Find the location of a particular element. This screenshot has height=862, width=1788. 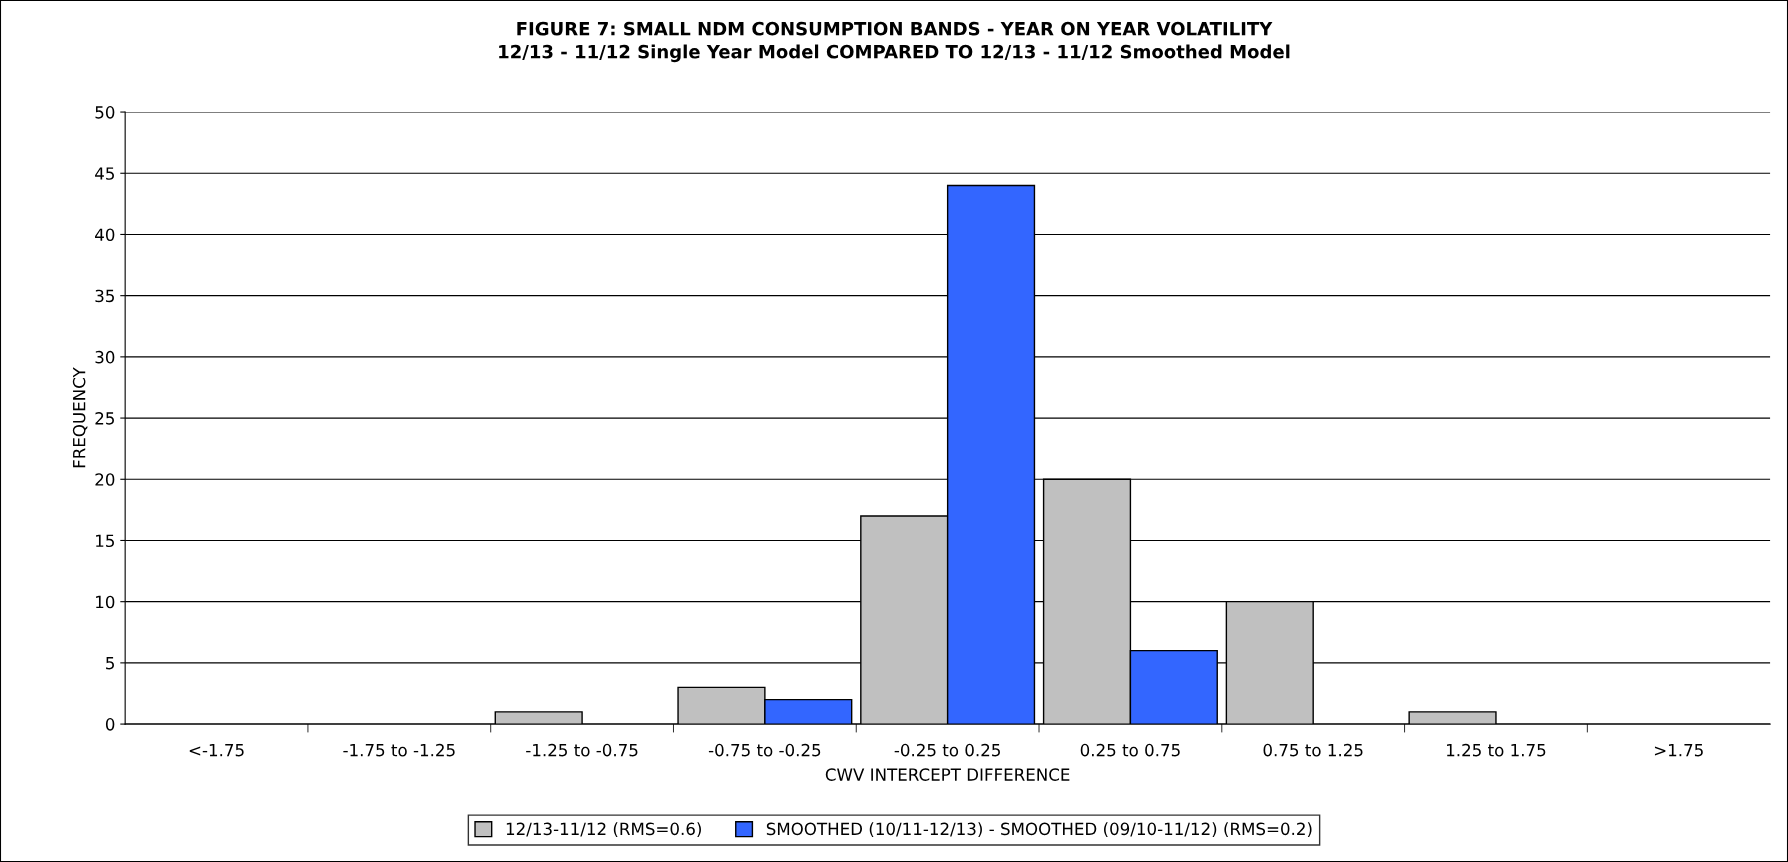

x-tick-label: 0.25 to 0.75 is located at coordinates (1130, 750).